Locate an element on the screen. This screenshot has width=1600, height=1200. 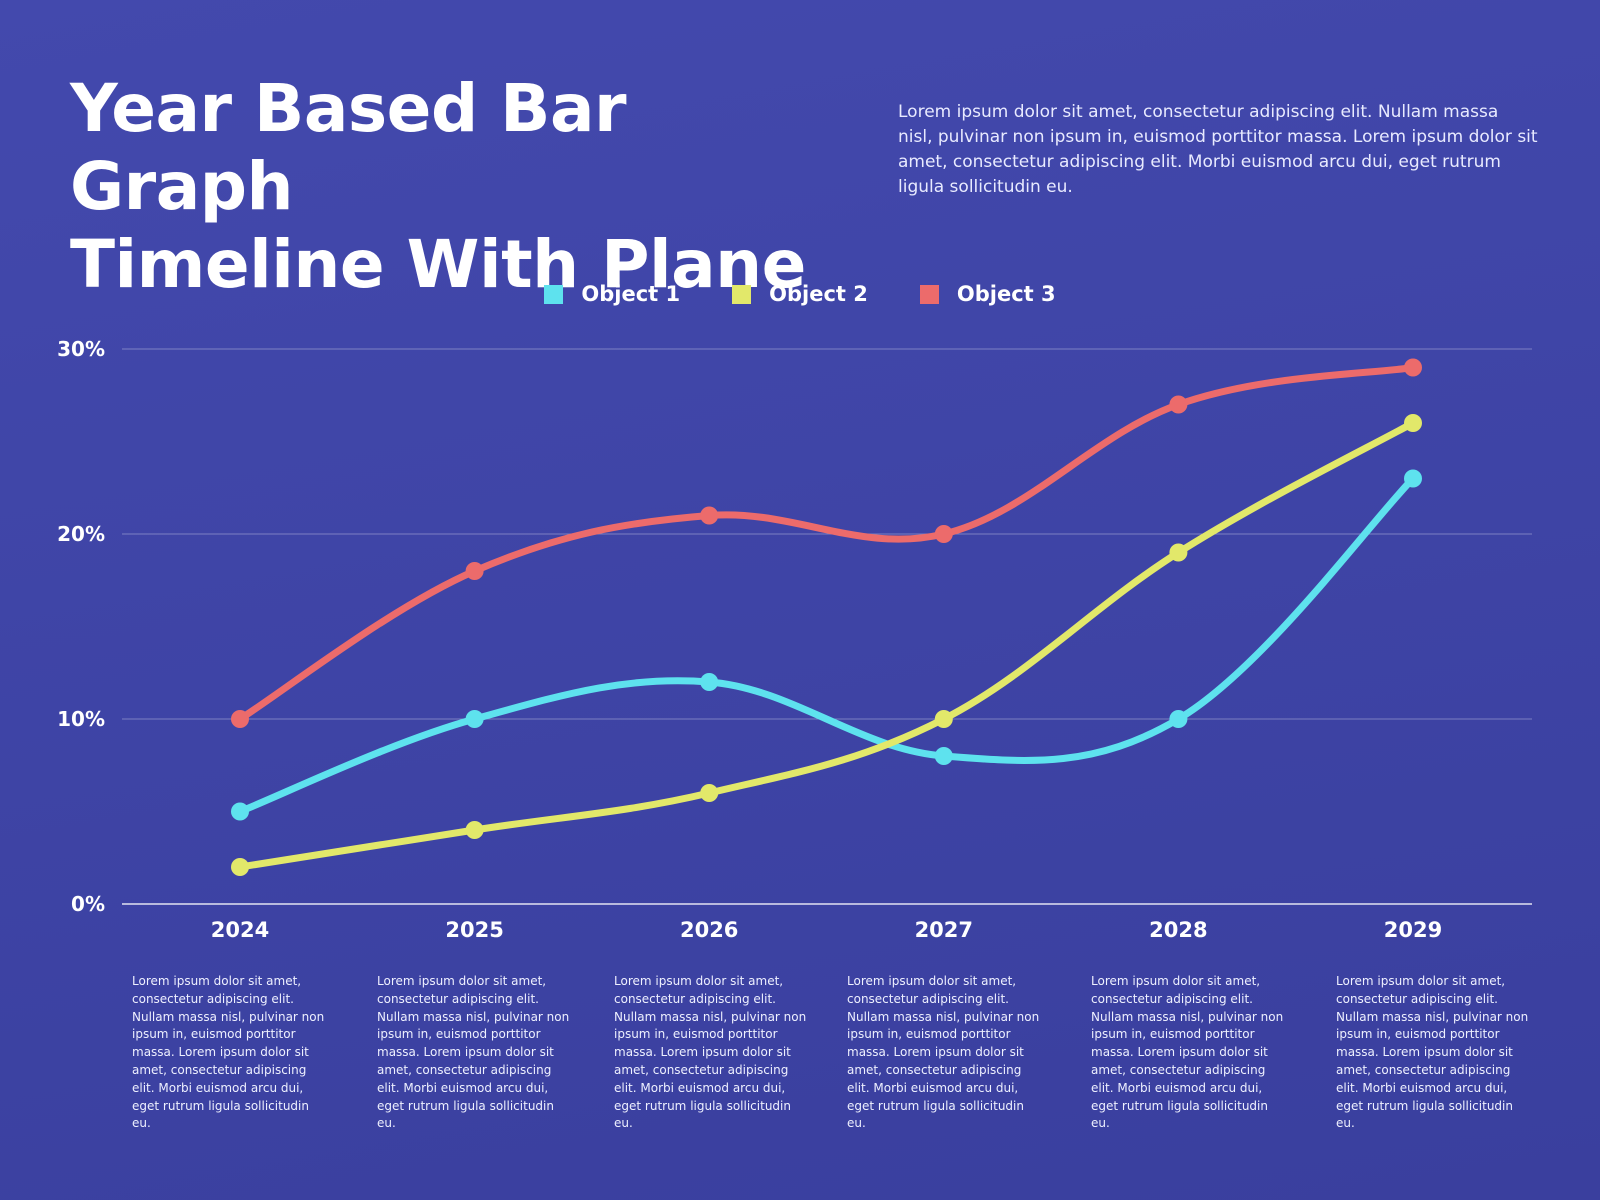
data-point-object-2-2028 is located at coordinates (1178, 552).